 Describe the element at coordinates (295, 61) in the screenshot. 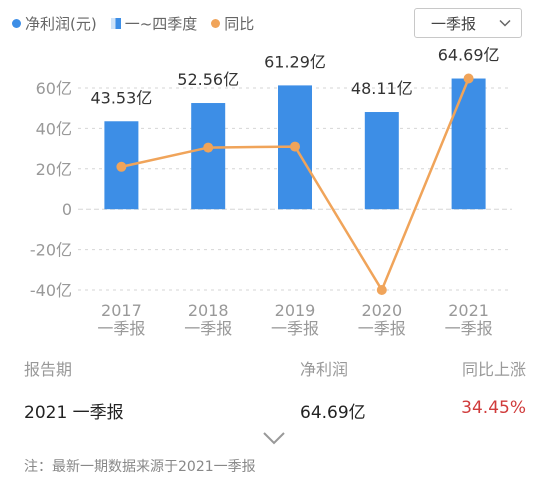

I see `bar-data-label: 61.29亿` at that location.